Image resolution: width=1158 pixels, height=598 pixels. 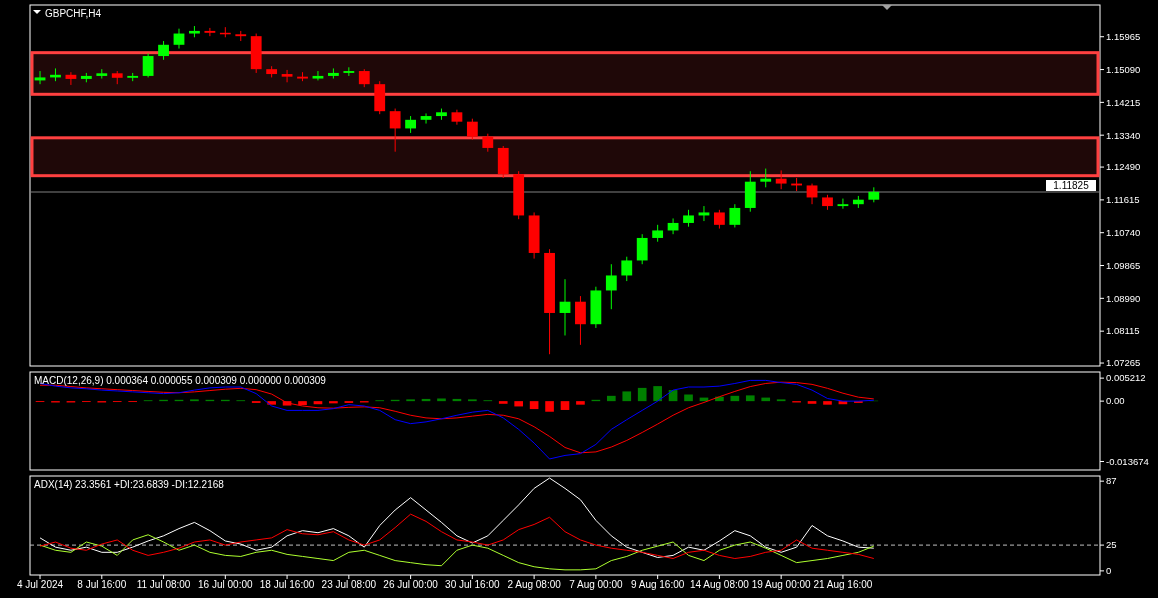 I want to click on y-tick-label: 87, so click(x=1111, y=481).